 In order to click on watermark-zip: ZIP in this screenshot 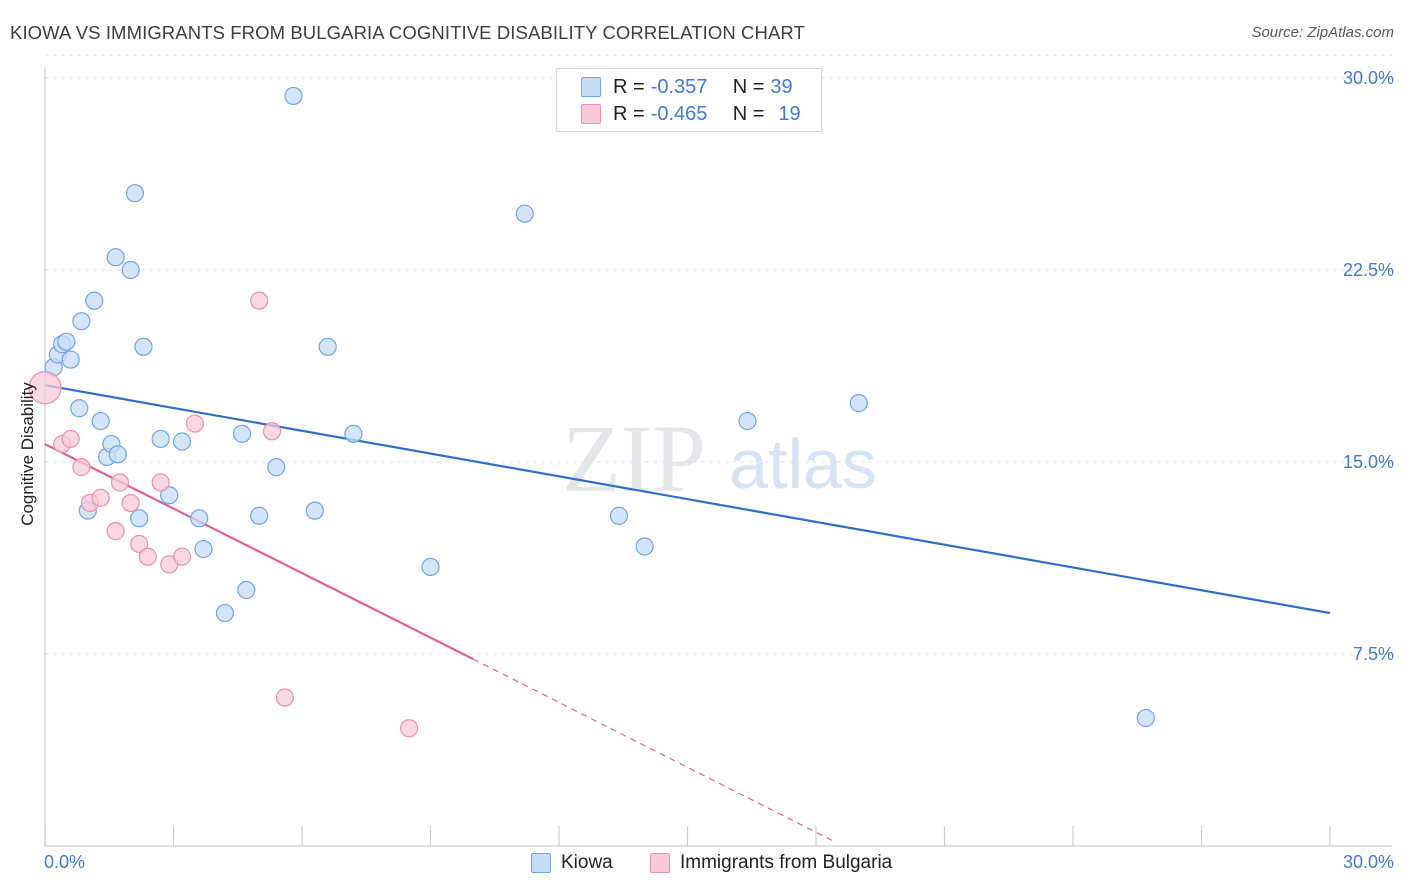, I will do `click(634, 458)`.